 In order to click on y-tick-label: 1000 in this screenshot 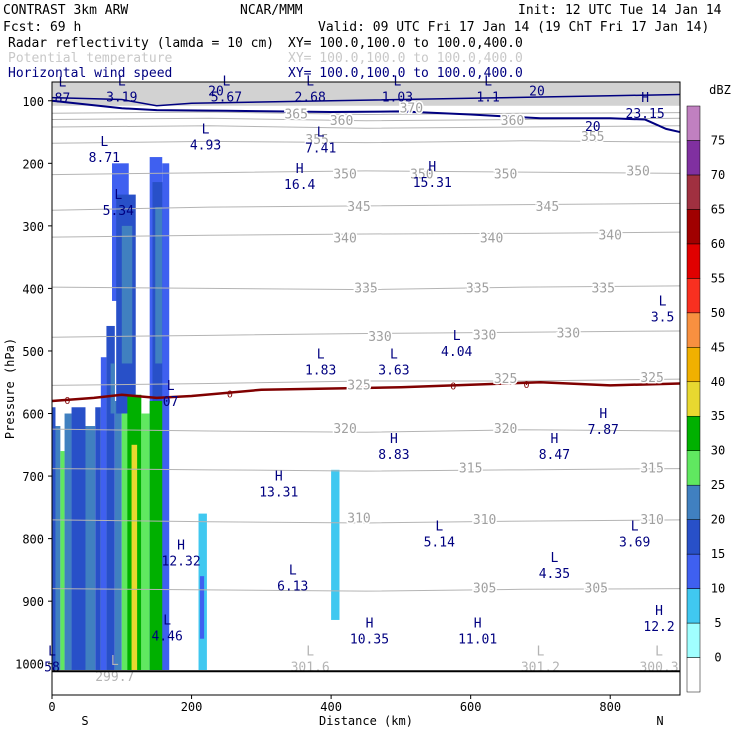, I will do `click(29, 665)`.